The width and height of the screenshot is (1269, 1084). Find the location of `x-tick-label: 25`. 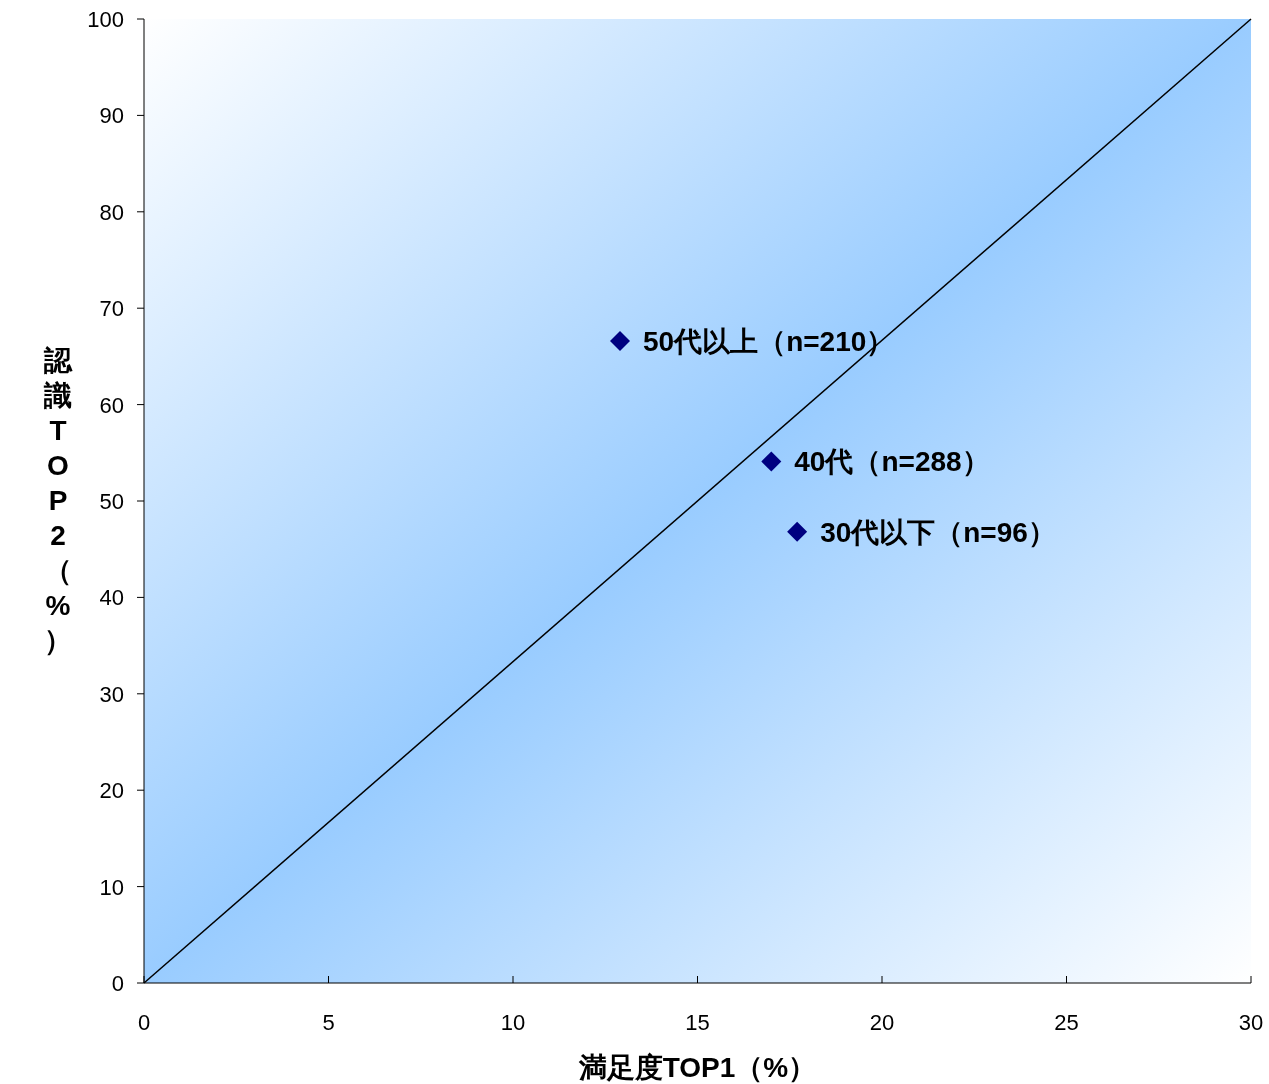

x-tick-label: 25 is located at coordinates (1066, 1022).